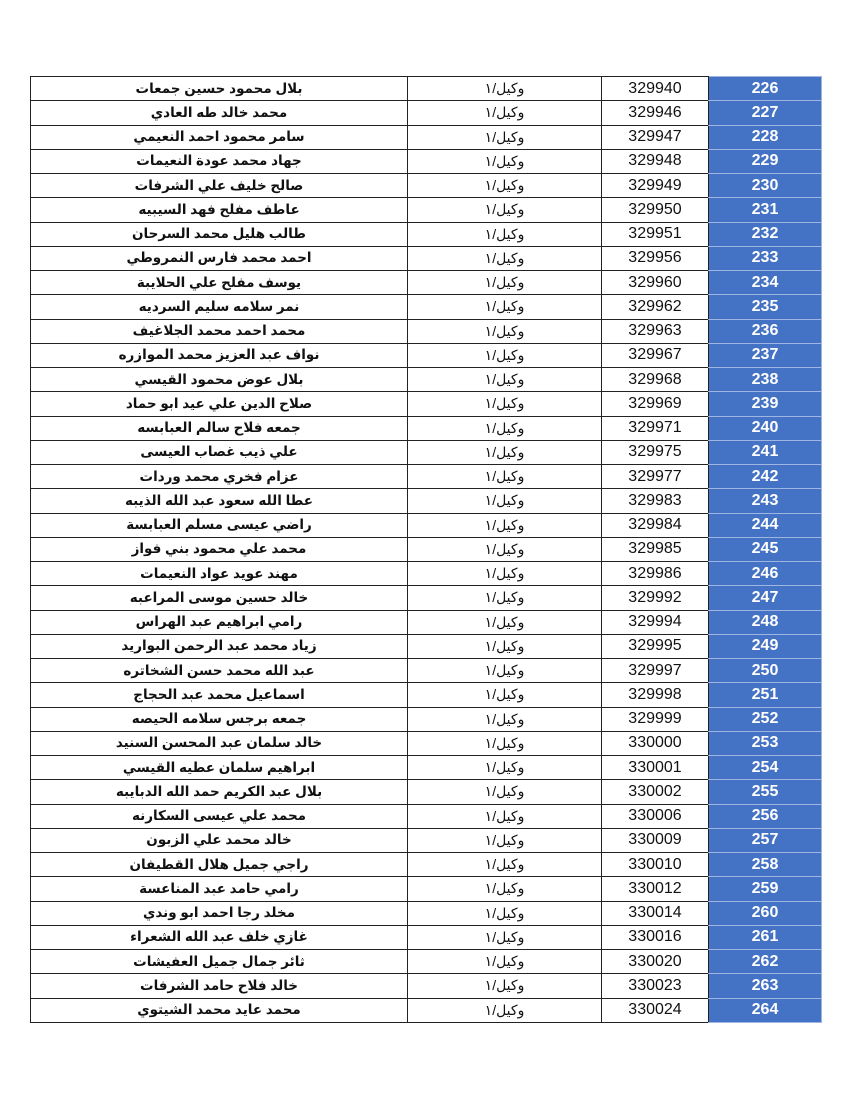 This screenshot has height=1105, width=850. I want to click on row-index-cell: 256, so click(765, 816).